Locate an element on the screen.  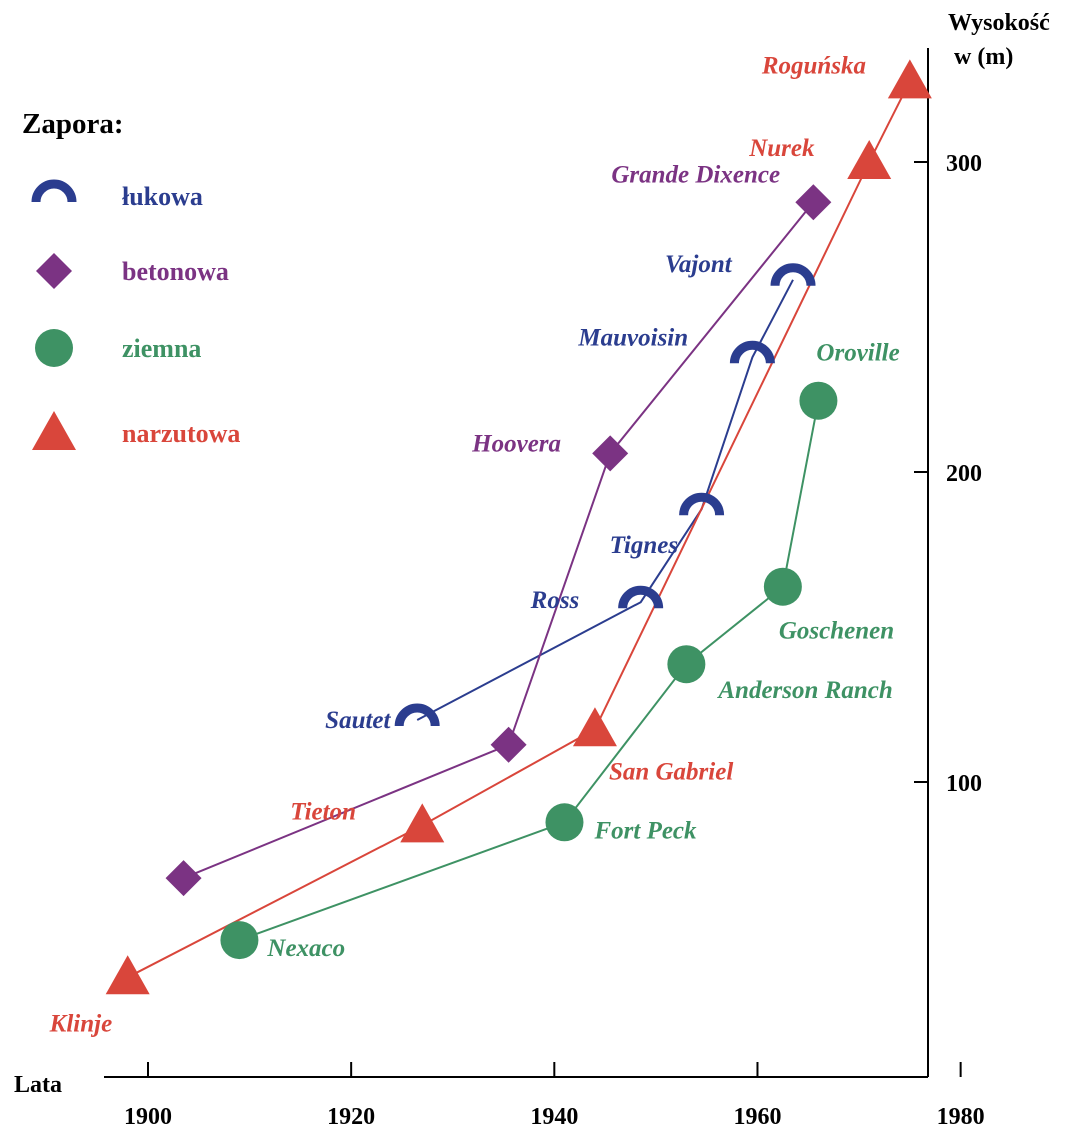
point-label-earth: Anderson Ranch is located at coordinates (804, 690).